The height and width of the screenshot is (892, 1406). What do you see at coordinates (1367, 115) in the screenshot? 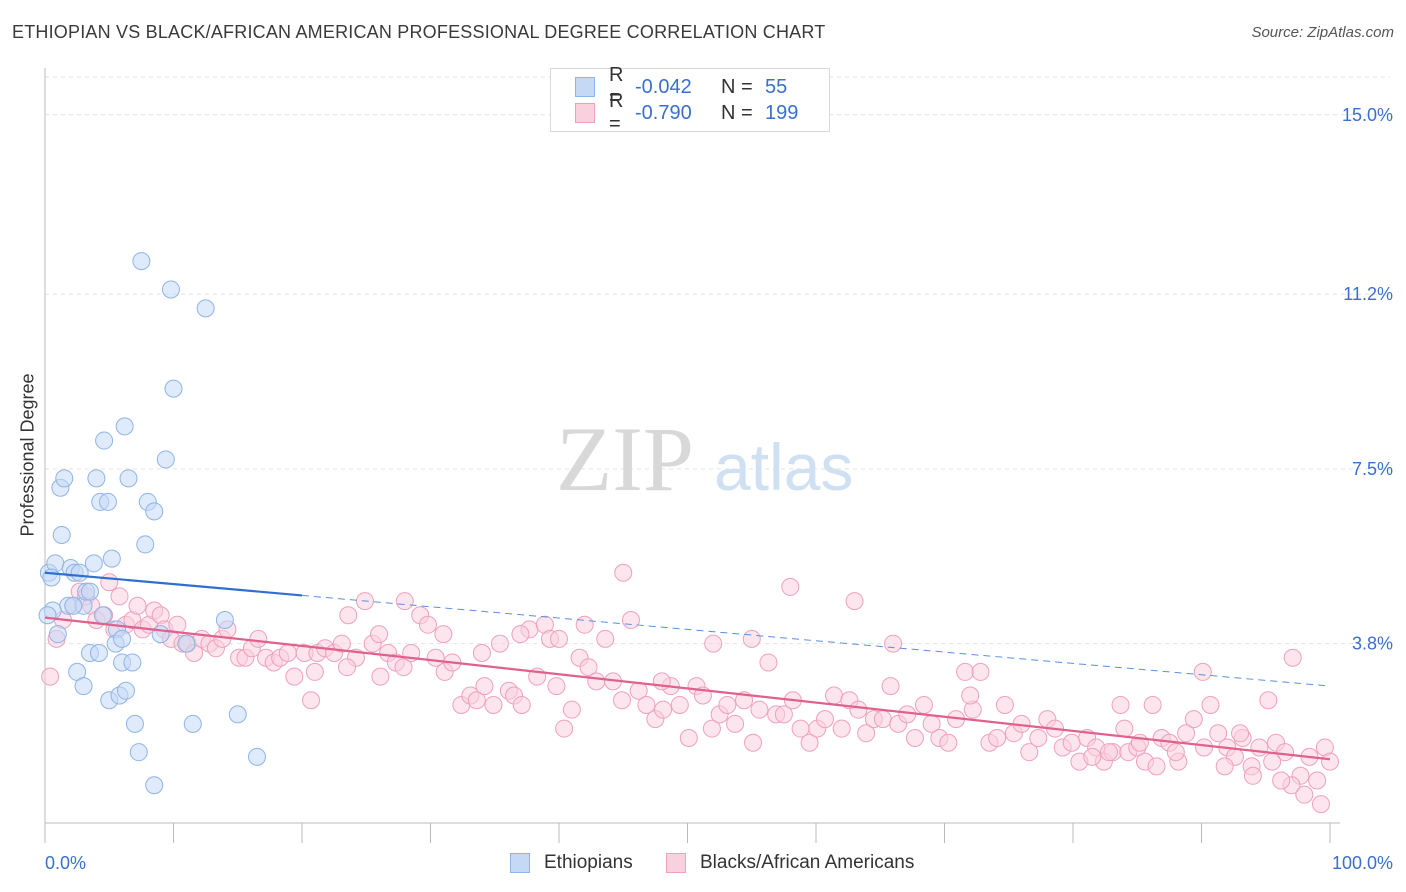
I see `y-tick-label: 15.0%` at bounding box center [1367, 115].